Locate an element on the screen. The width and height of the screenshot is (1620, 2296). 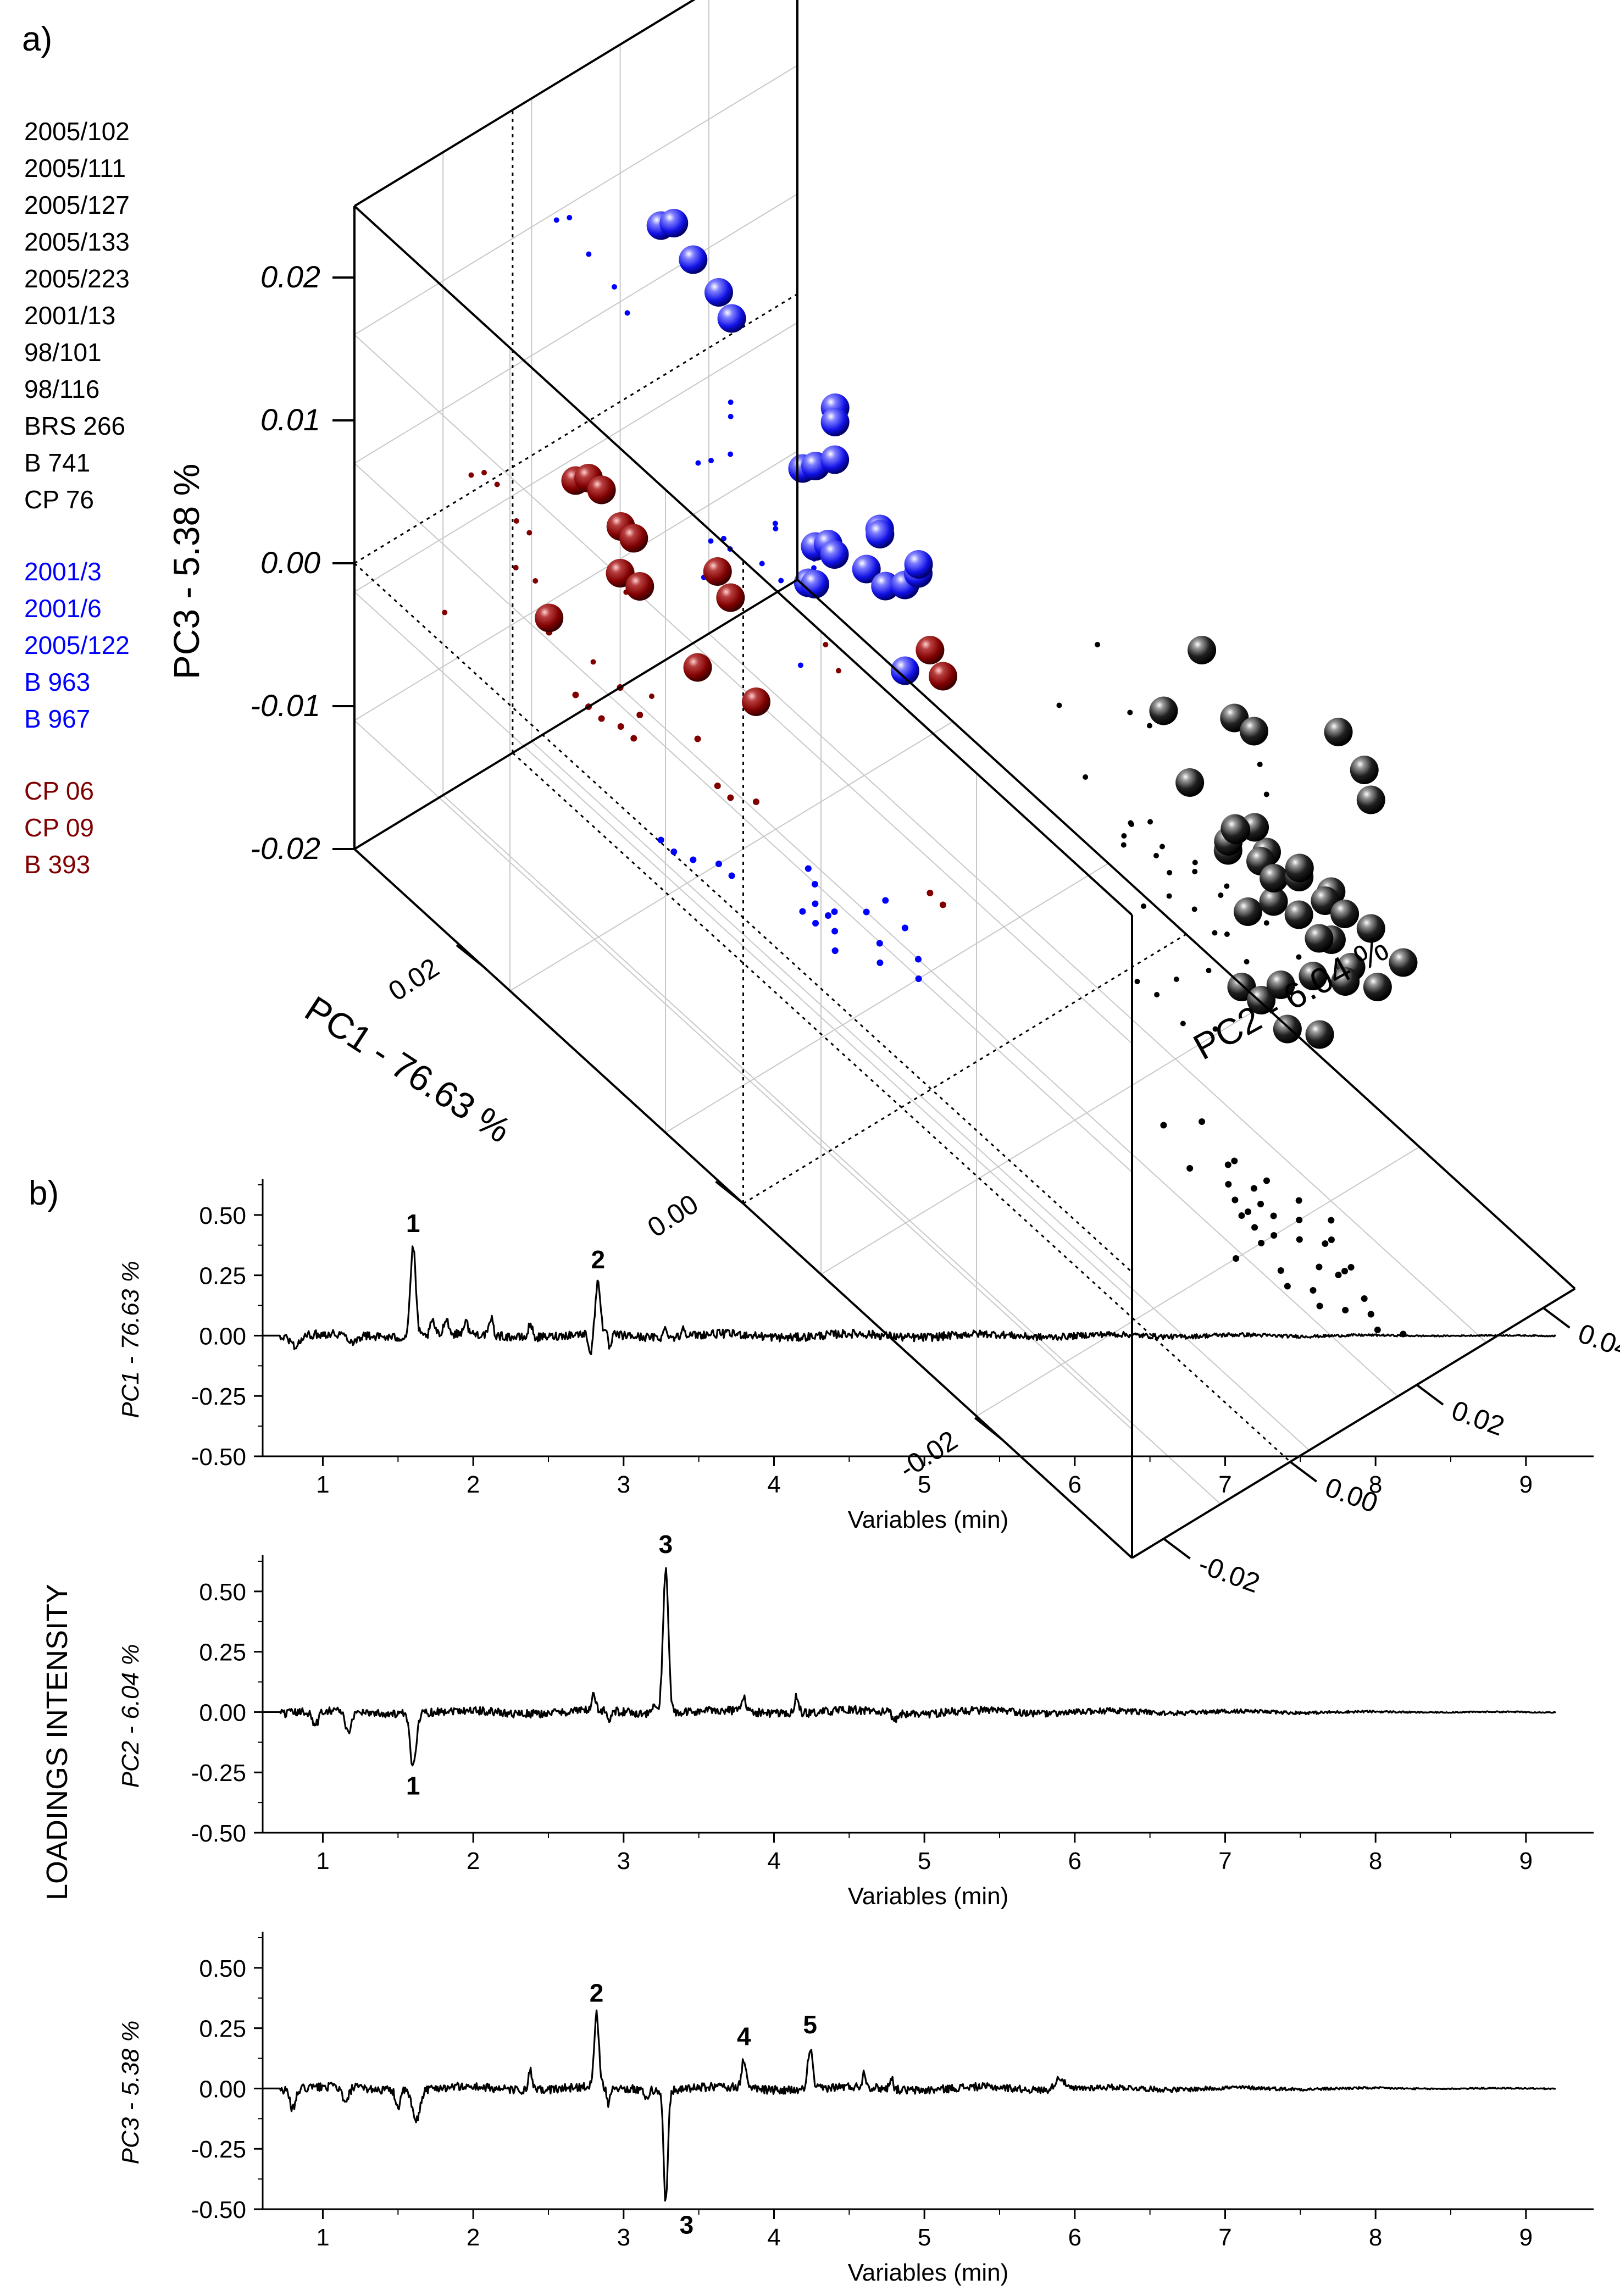
x-tick is located at coordinates (471, 956).